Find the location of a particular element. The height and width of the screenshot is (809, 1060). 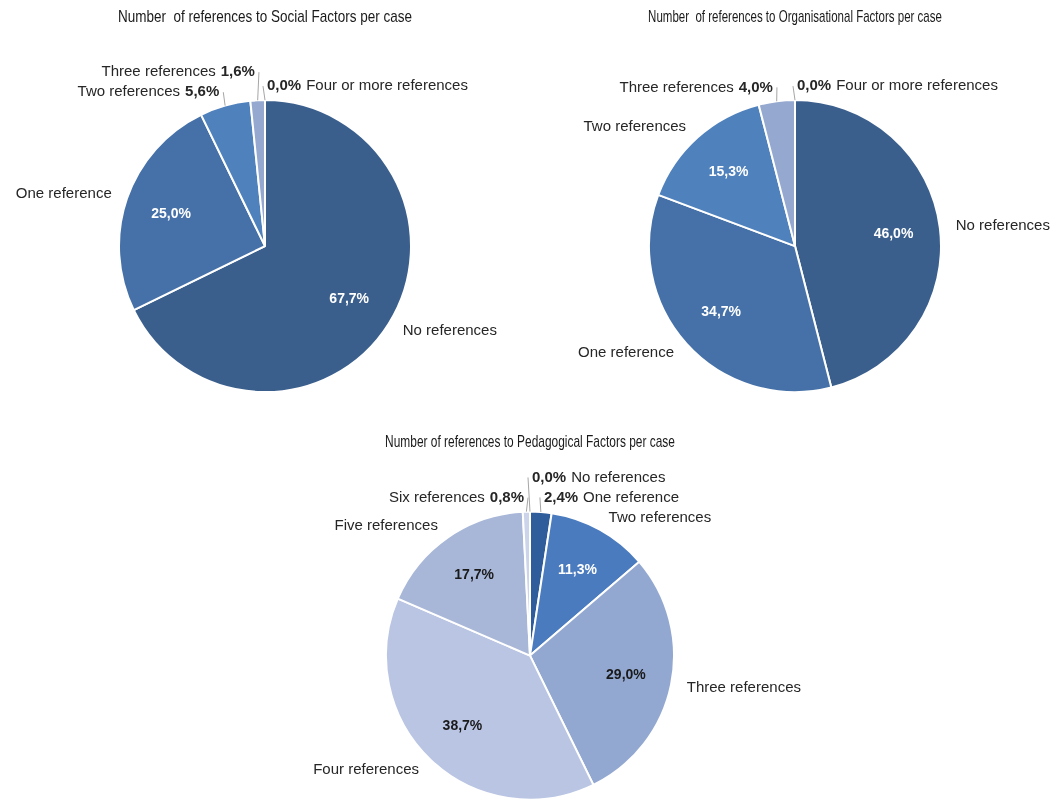

data-label: 34,7% is located at coordinates (721, 311).